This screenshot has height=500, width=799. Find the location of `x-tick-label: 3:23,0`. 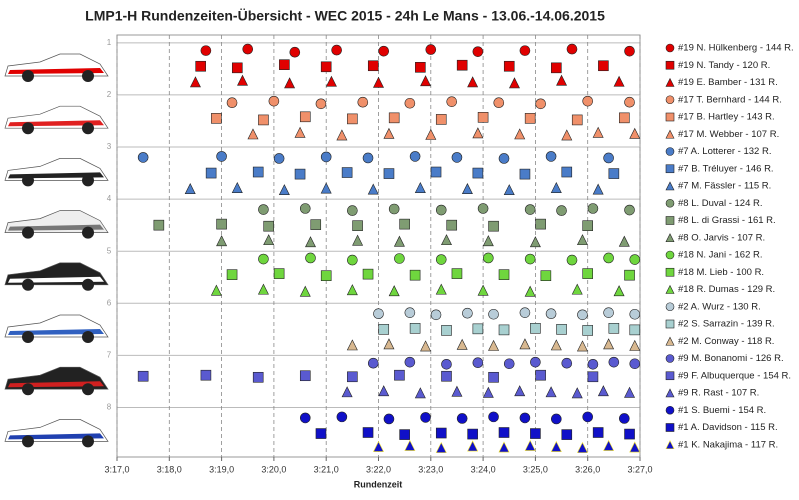

x-tick-label: 3:23,0 is located at coordinates (430, 469).